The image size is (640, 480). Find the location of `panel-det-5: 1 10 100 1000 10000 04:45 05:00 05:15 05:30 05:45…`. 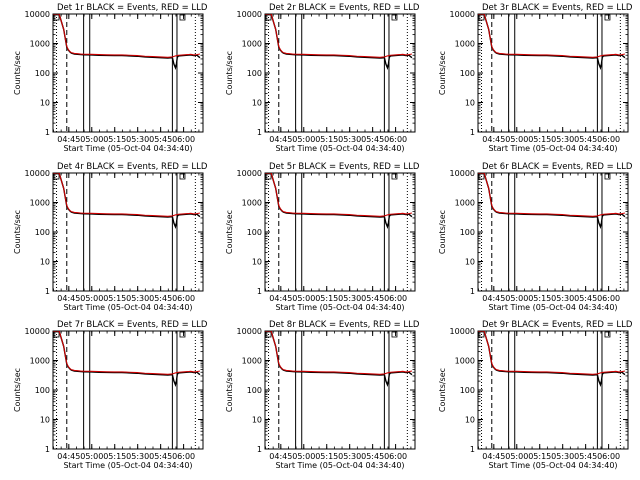

panel-det-5: 1 10 100 1000 10000 04:45 05:00 05:15 05:30 05:45… is located at coordinates (322, 237).